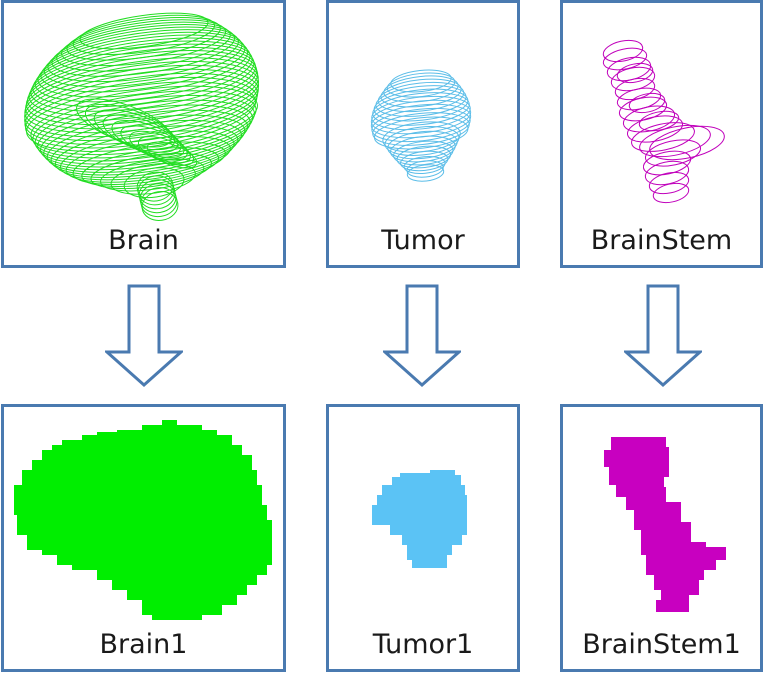 This screenshot has height=673, width=764. I want to click on label-brain1: Brain1, so click(143, 644).